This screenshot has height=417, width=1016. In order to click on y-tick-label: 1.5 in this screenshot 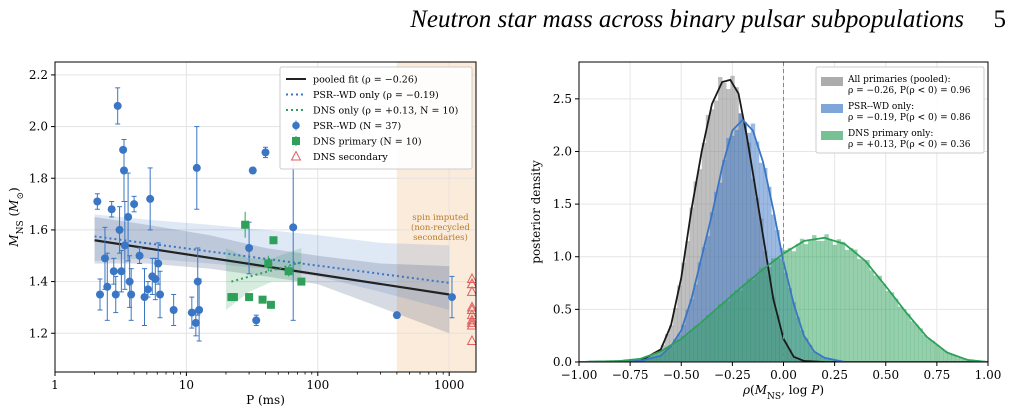, I will do `click(562, 204)`.